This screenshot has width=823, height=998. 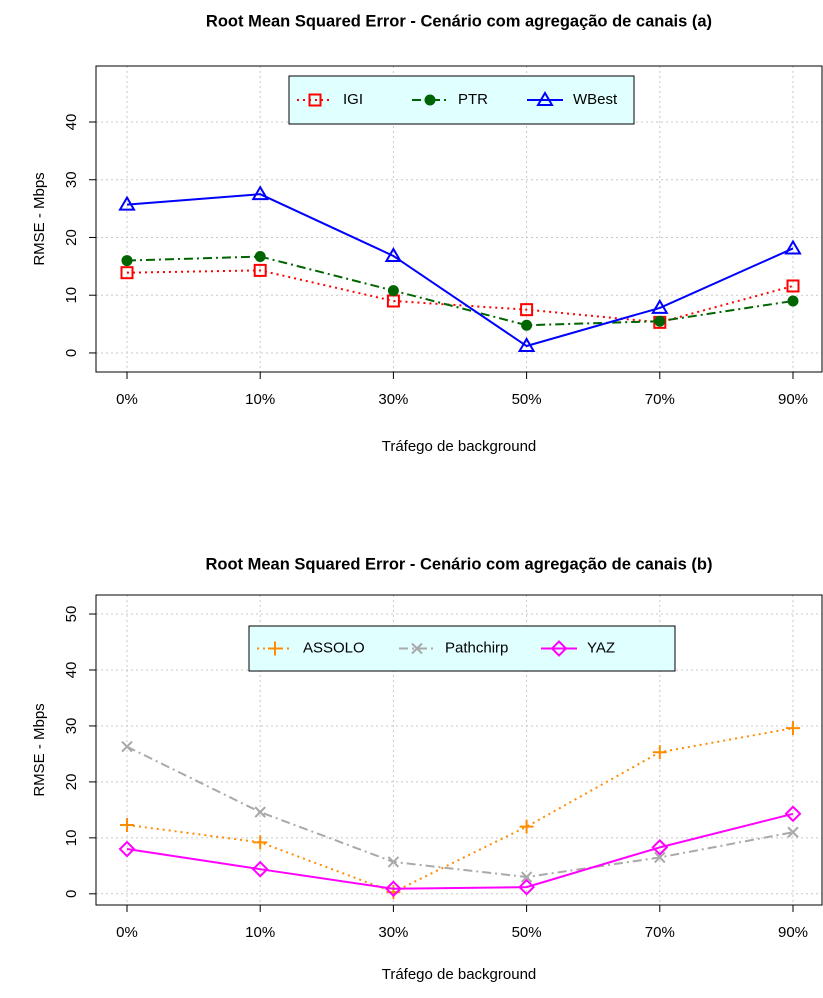 What do you see at coordinates (334, 647) in the screenshot?
I see `legend-label: ASSOLO` at bounding box center [334, 647].